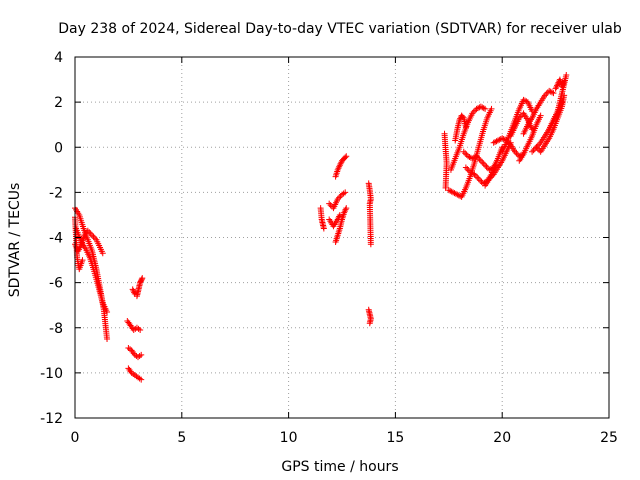 The height and width of the screenshot is (480, 640). Describe the element at coordinates (56, 284) in the screenshot. I see `y-tick-label: -6` at that location.